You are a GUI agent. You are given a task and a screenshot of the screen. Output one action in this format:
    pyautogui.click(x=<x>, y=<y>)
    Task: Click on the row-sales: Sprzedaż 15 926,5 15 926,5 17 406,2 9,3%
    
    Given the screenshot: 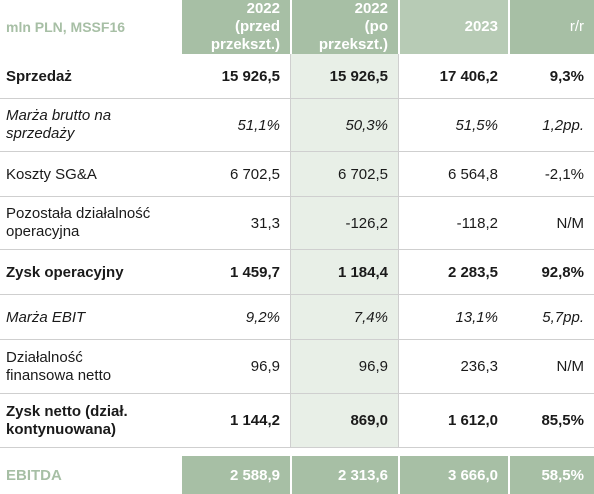 What is the action you would take?
    pyautogui.click(x=297, y=76)
    